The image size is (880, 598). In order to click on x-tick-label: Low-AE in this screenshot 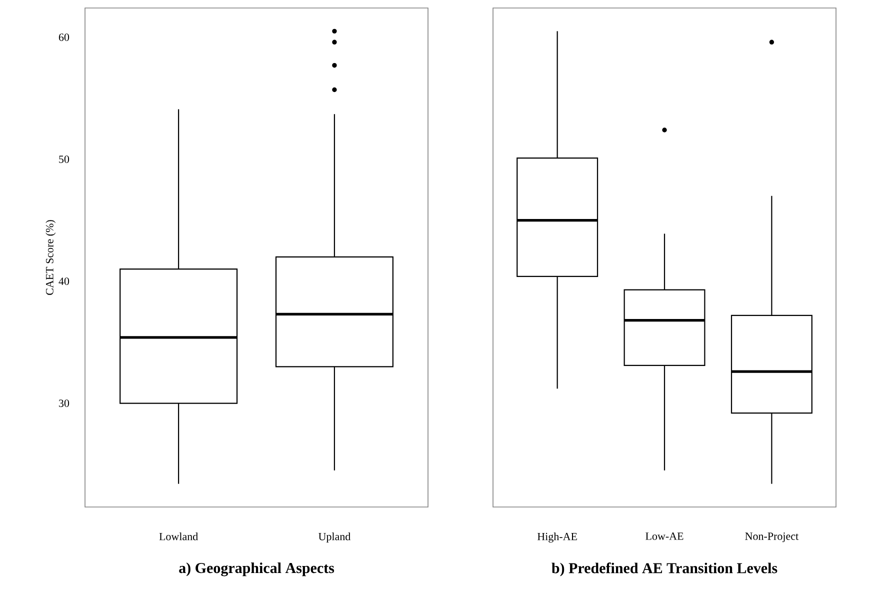, I will do `click(665, 536)`.